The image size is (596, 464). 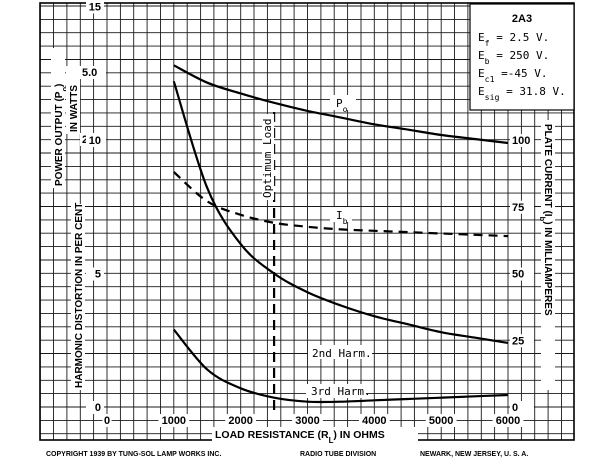 What do you see at coordinates (515, 408) in the screenshot?
I see `plate-tick-label: 0` at bounding box center [515, 408].